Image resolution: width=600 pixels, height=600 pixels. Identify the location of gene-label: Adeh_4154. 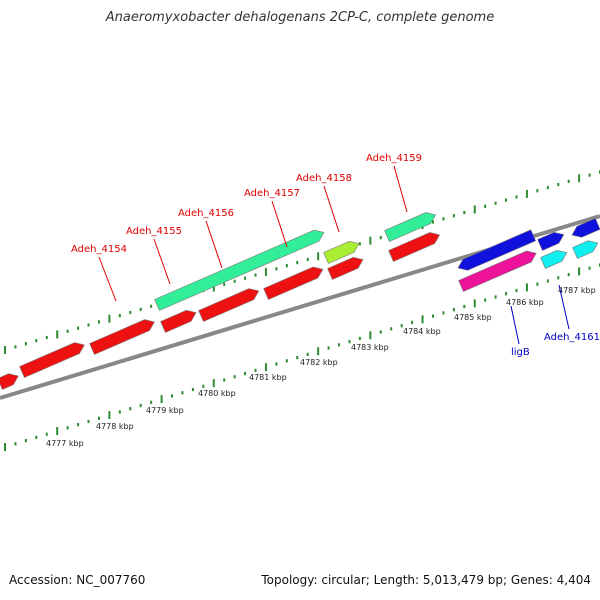
(99, 249).